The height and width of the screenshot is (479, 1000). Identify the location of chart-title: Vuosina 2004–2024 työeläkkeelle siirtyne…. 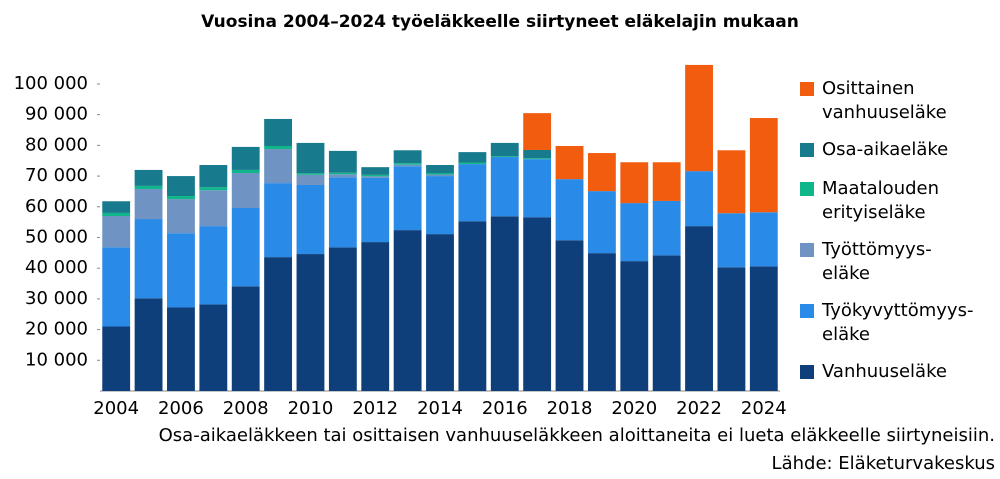
(500, 22).